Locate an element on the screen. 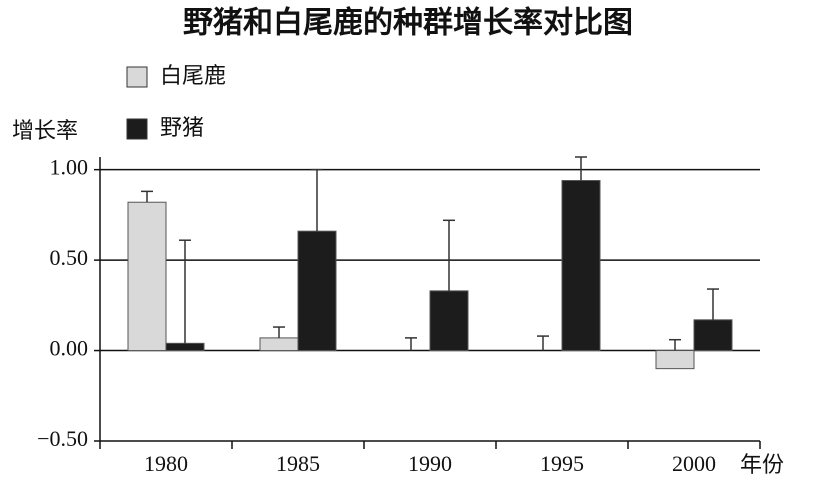 Image resolution: width=816 pixels, height=487 pixels. y-axis-label: 增长率 is located at coordinates (45, 131).